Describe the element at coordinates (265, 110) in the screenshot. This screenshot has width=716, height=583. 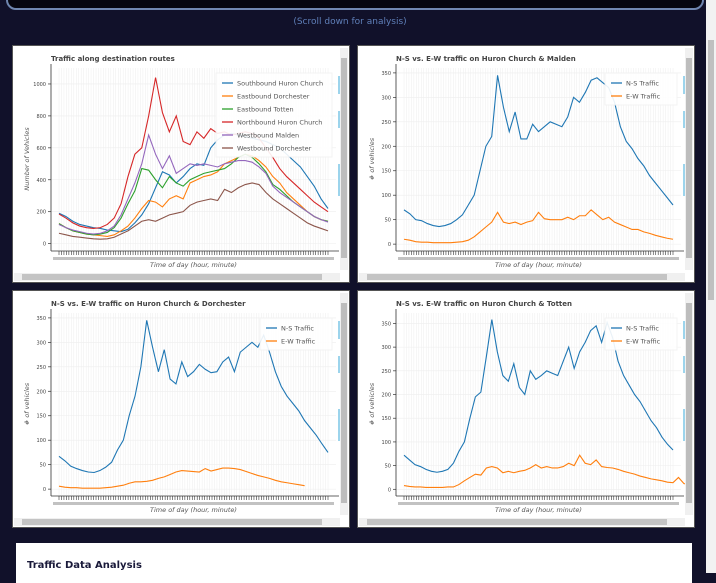
I see `legend-label: Eastbound Totten` at that location.